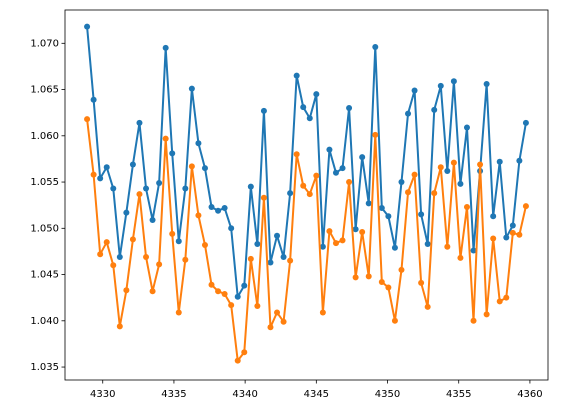 Image resolution: width=565 pixels, height=413 pixels. I want to click on y-tick-label: 1.035, so click(44, 367).